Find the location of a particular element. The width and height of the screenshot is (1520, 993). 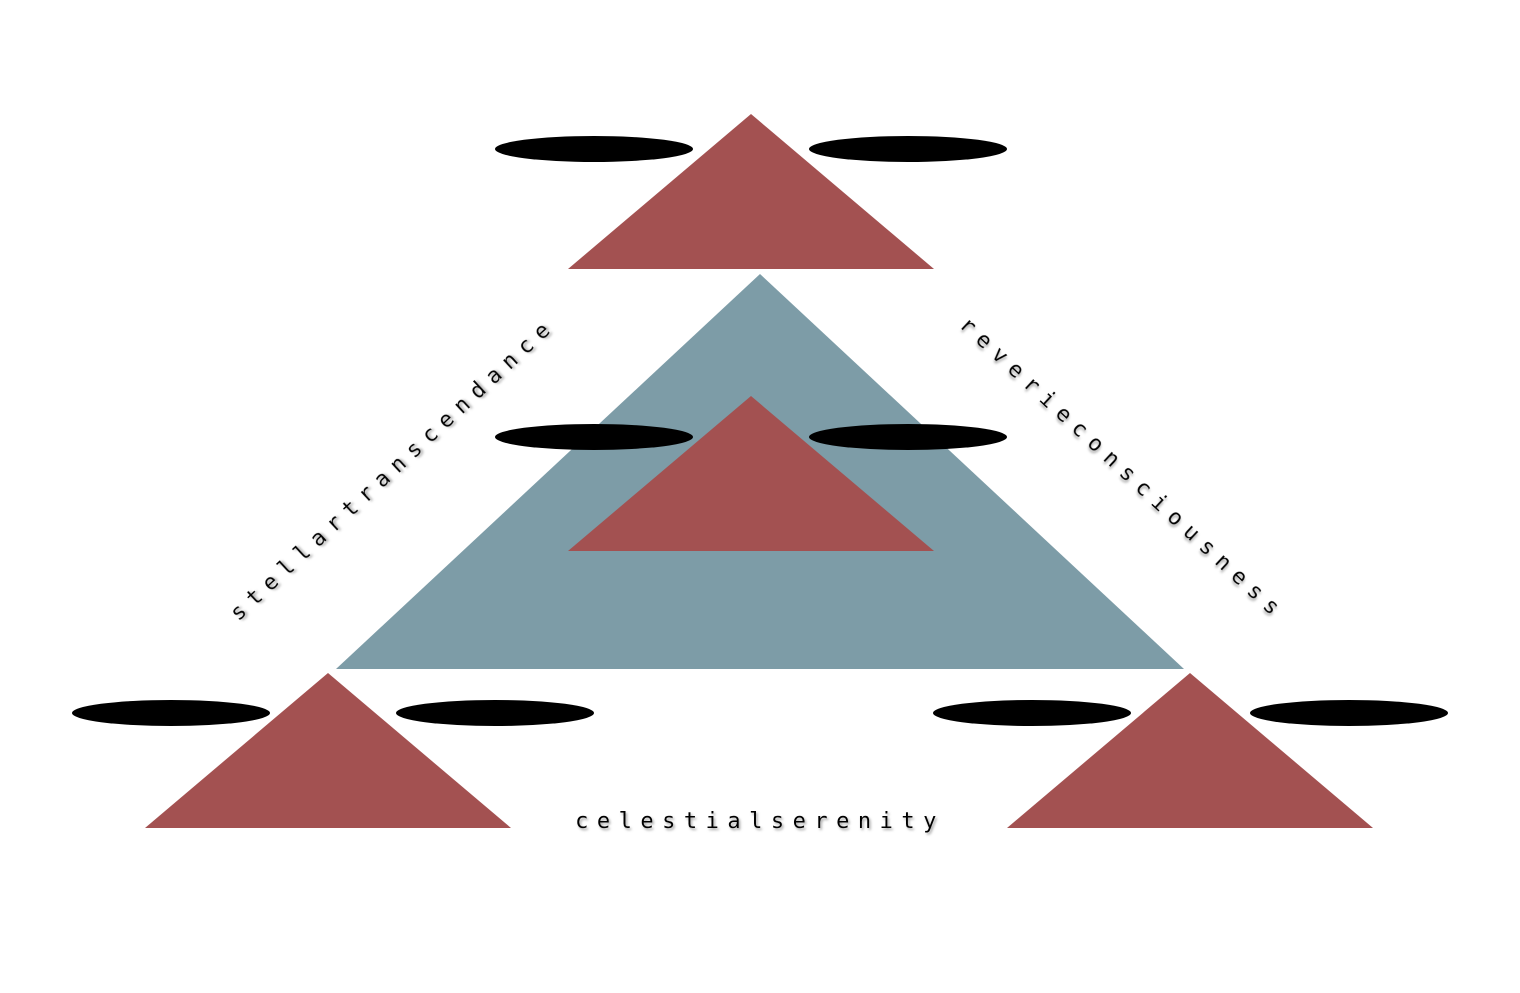

small-triangle-center is located at coordinates (751, 473).